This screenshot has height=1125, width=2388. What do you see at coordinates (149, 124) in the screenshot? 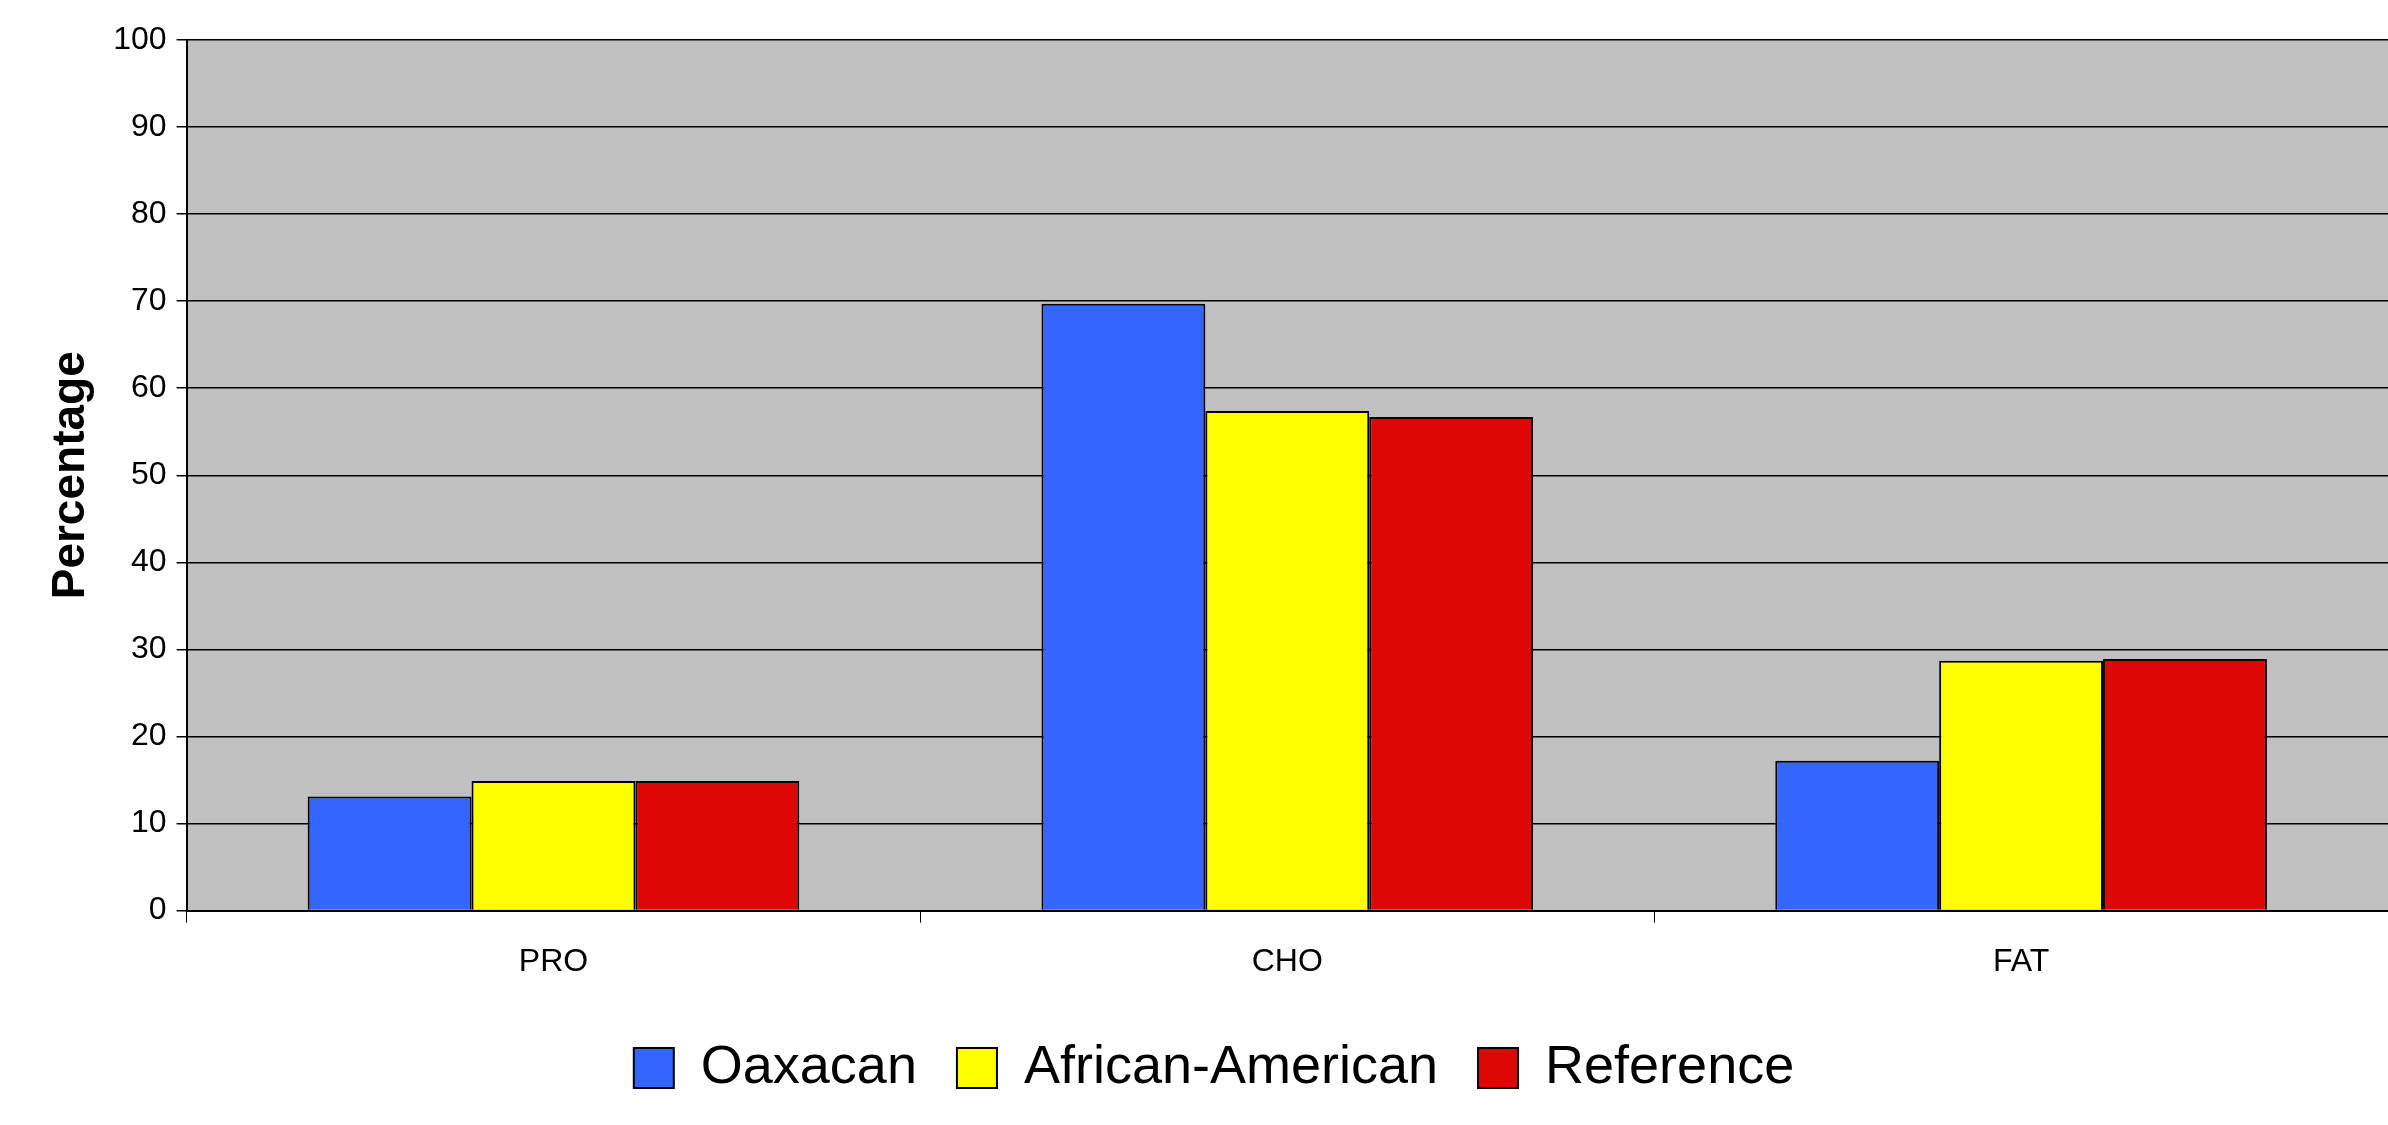
I see `y-tick-label: 90` at bounding box center [149, 124].